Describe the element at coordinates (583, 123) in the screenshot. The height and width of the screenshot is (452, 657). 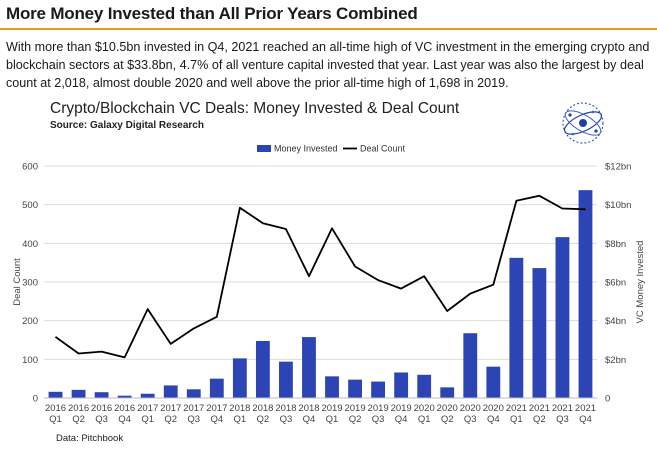
I see `galaxy-digital-logo-icon` at that location.